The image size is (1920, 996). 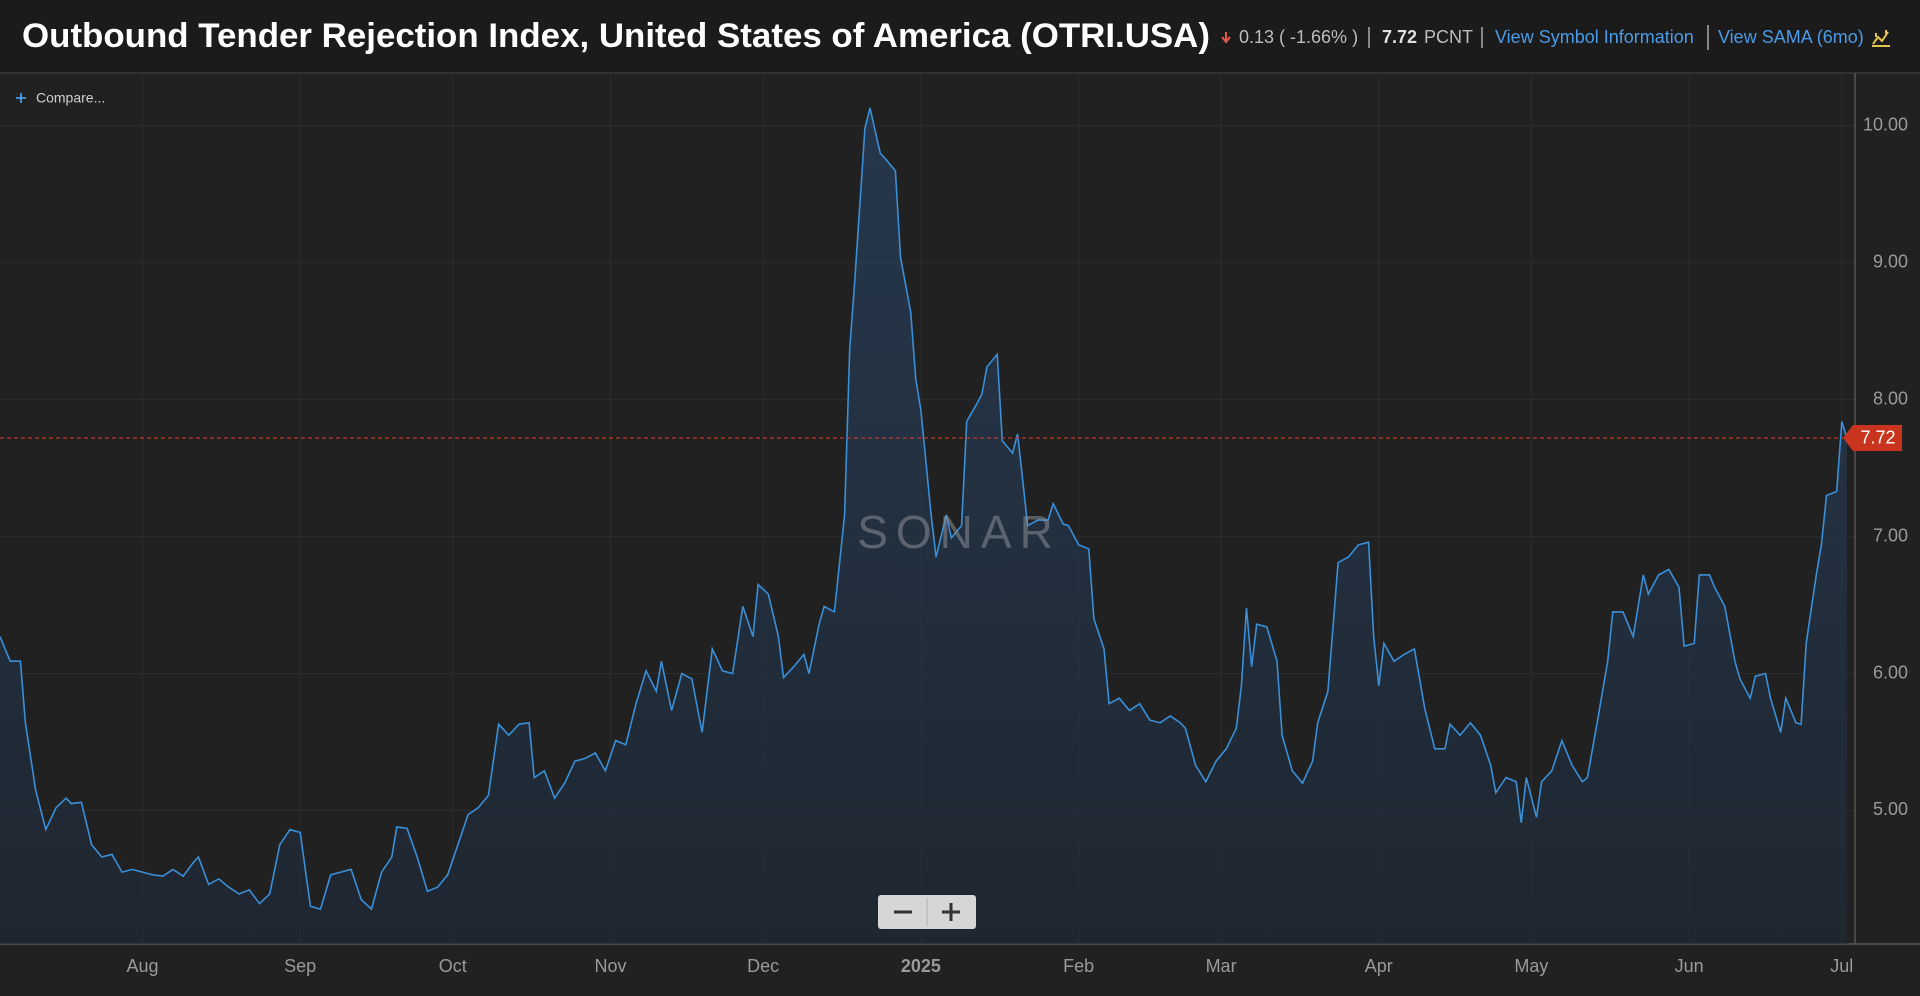 What do you see at coordinates (611, 966) in the screenshot?
I see `x-tick-label: Nov` at bounding box center [611, 966].